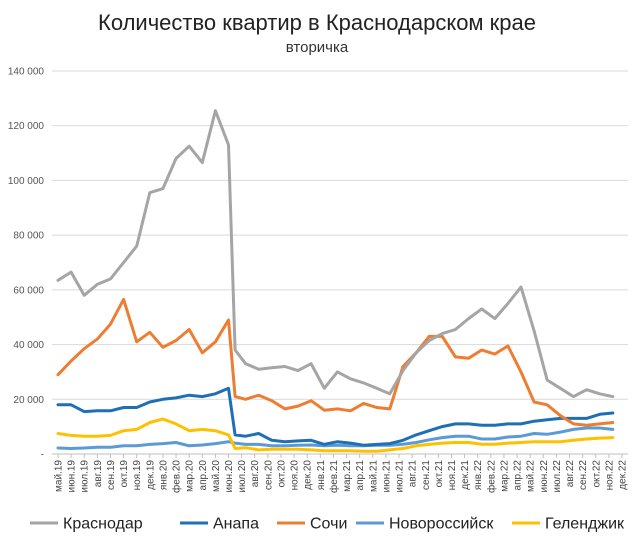  I want to click on chart-title: Количество квартир в Краснодарском крае, so click(317, 22).